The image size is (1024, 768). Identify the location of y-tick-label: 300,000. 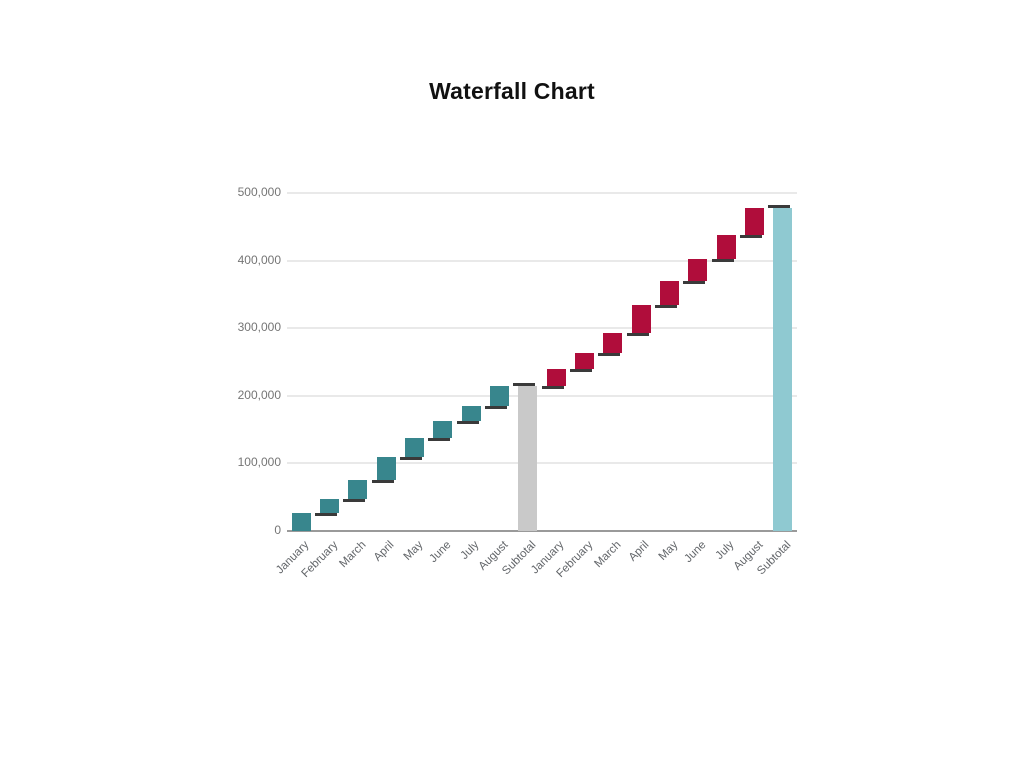
(259, 327).